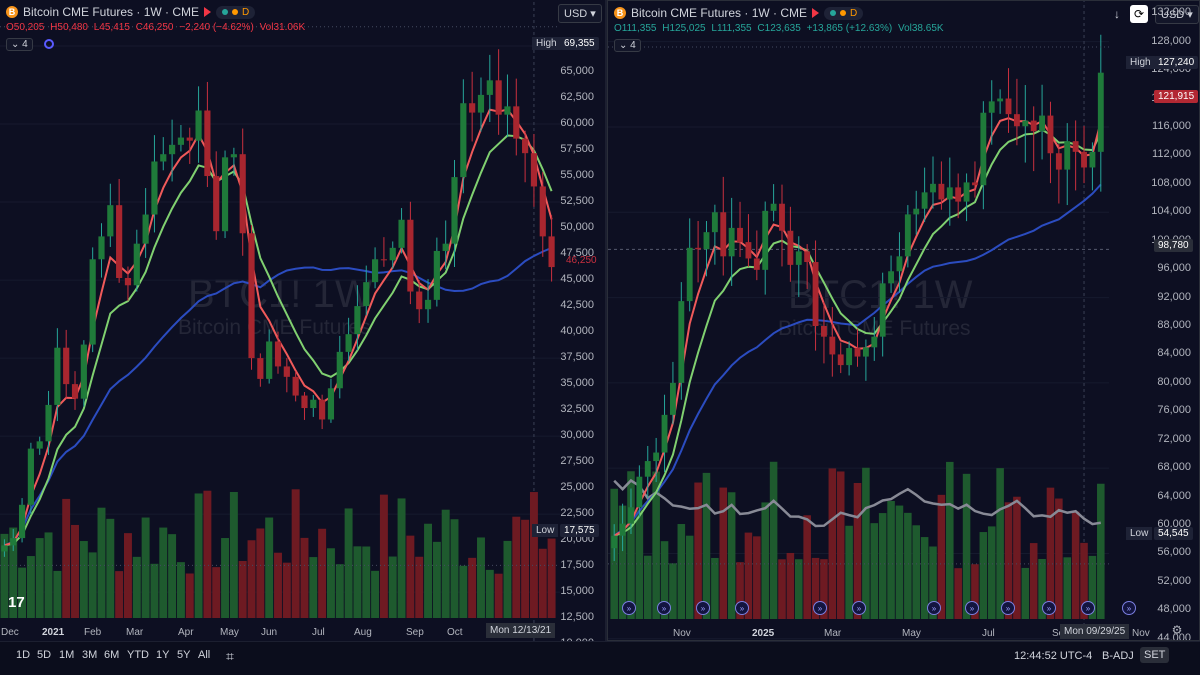 This screenshot has height=675, width=1200. What do you see at coordinates (163, 655) in the screenshot?
I see `range-button-1y: 1Y` at bounding box center [163, 655].